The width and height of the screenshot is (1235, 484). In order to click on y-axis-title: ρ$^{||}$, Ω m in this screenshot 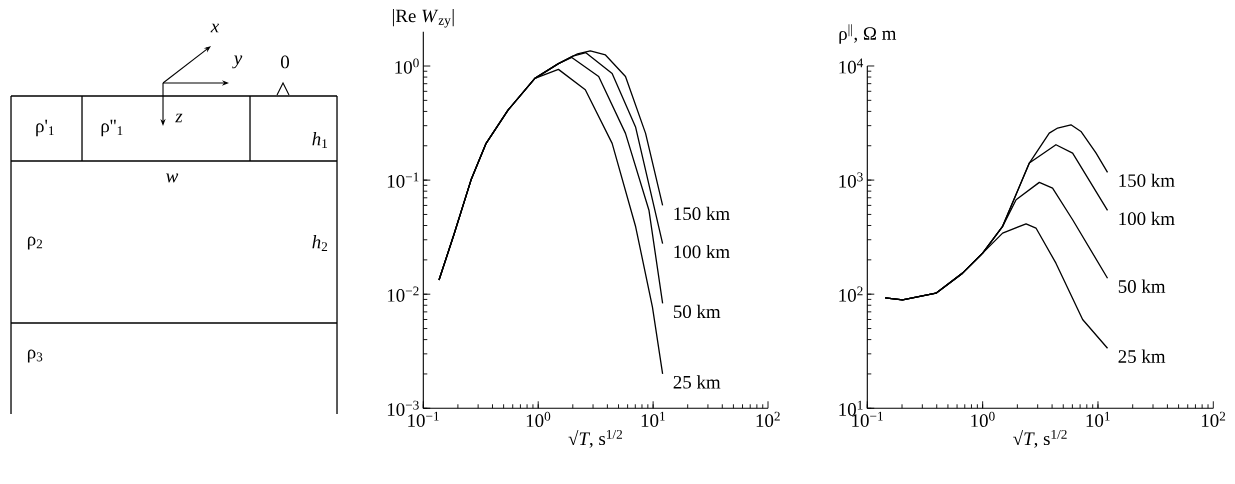, I will do `click(868, 34)`.